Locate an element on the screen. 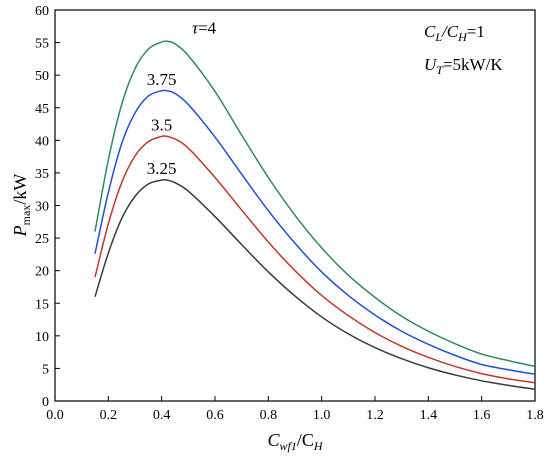 The height and width of the screenshot is (462, 550). x-tick-label: 0.6 is located at coordinates (215, 415).